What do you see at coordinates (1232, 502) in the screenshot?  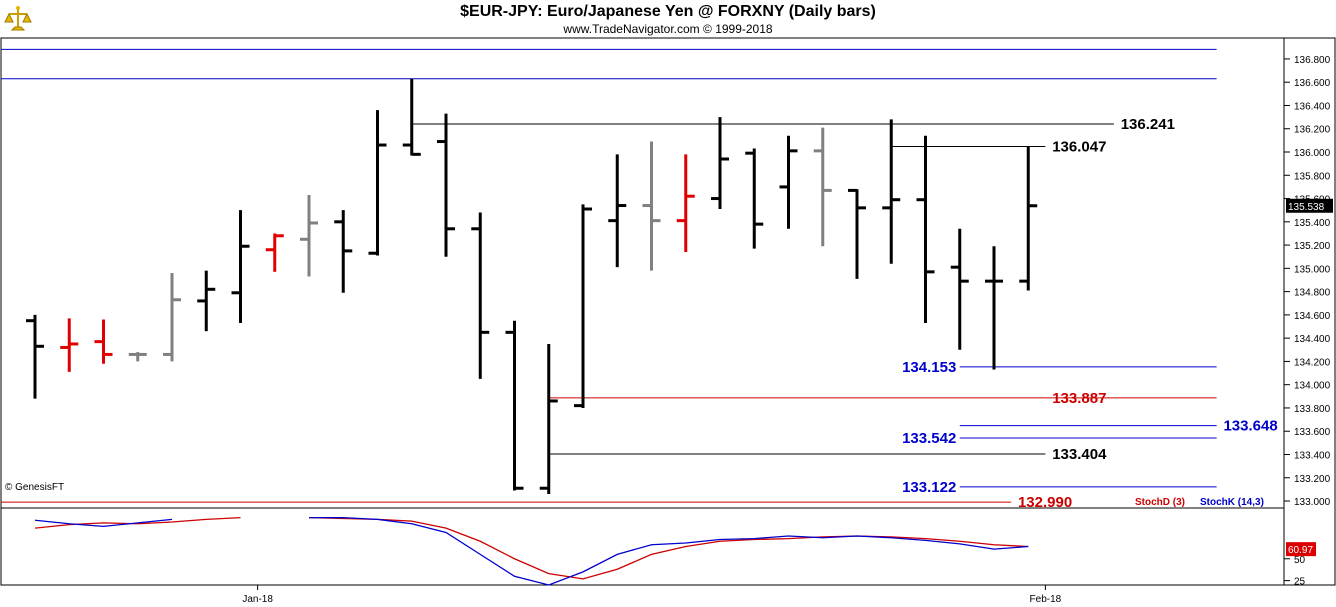 I see `legend-stochk: StochK (14,3)` at bounding box center [1232, 502].